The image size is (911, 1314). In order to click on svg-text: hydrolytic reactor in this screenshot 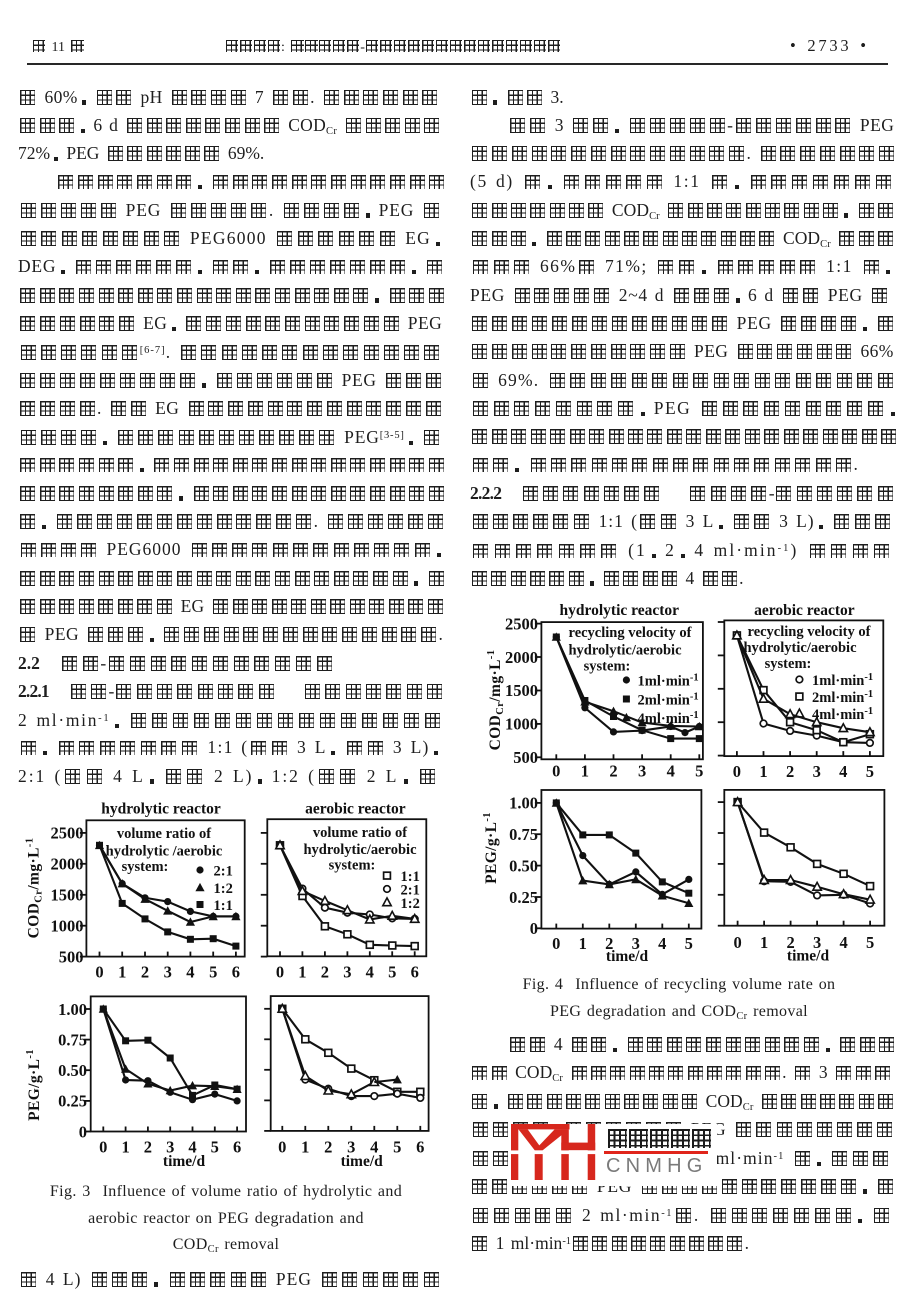, I will do `click(161, 809)`.